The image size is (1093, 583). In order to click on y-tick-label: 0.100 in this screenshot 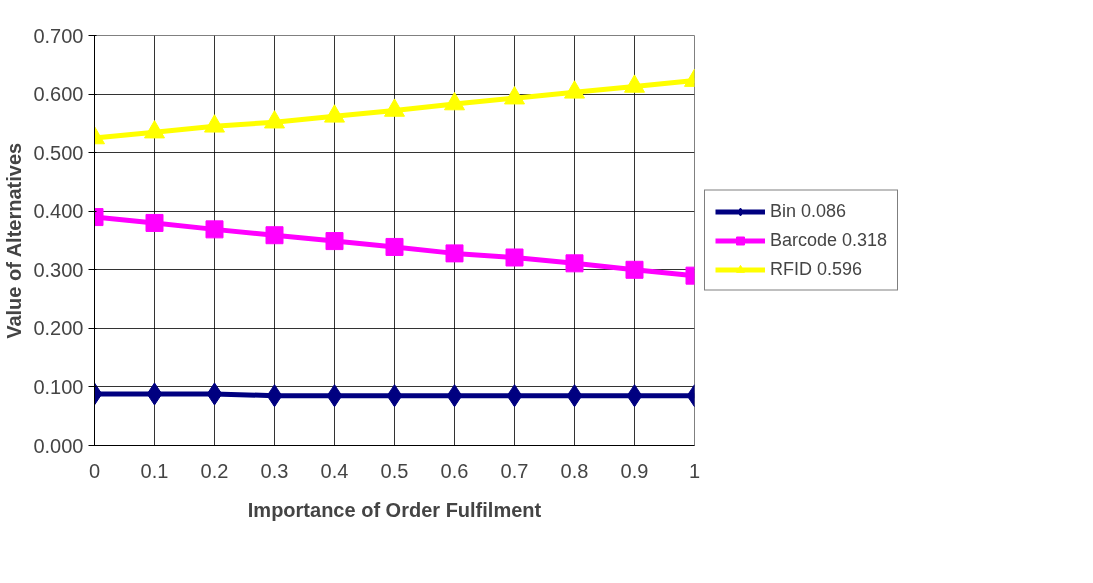, I will do `click(58, 386)`.